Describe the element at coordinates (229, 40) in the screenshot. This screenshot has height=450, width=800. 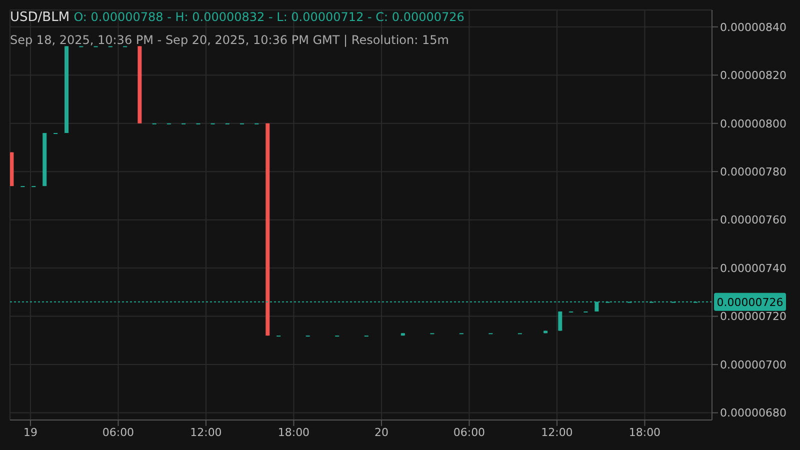
I see `annotation: Sep 18, 2025, 10:36 PM - Sep 20, 2025, 10:36 PM GMT | Resolution: 15m` at that location.